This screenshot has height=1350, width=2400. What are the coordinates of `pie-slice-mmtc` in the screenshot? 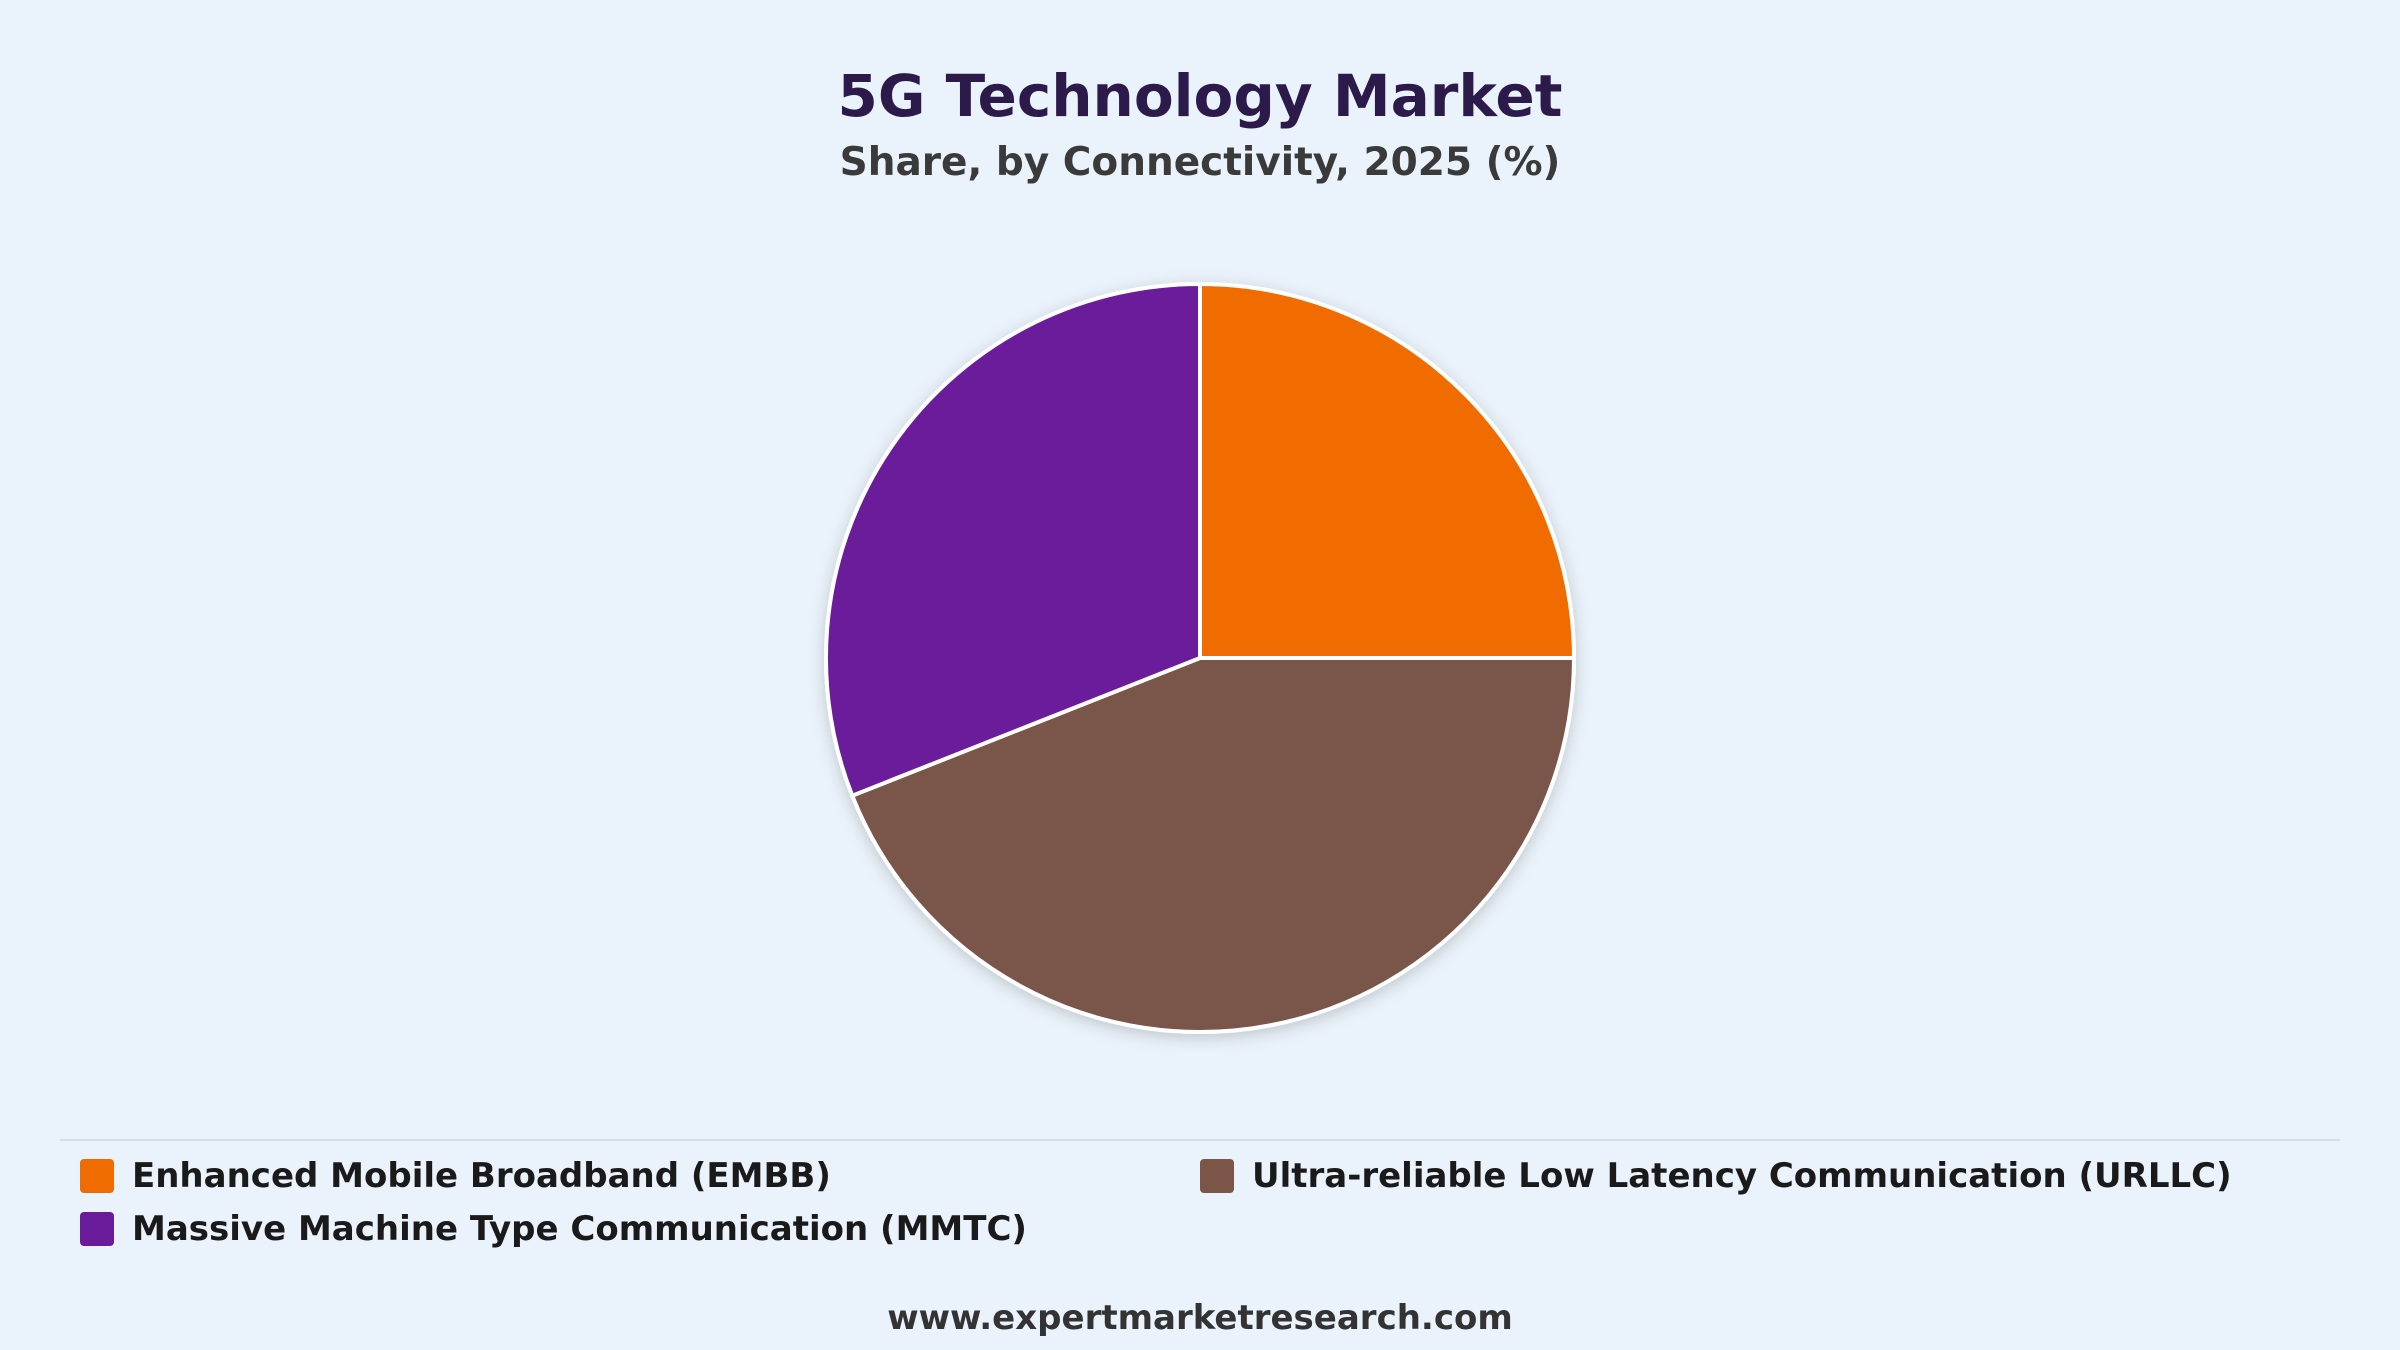 It's located at (1012, 540).